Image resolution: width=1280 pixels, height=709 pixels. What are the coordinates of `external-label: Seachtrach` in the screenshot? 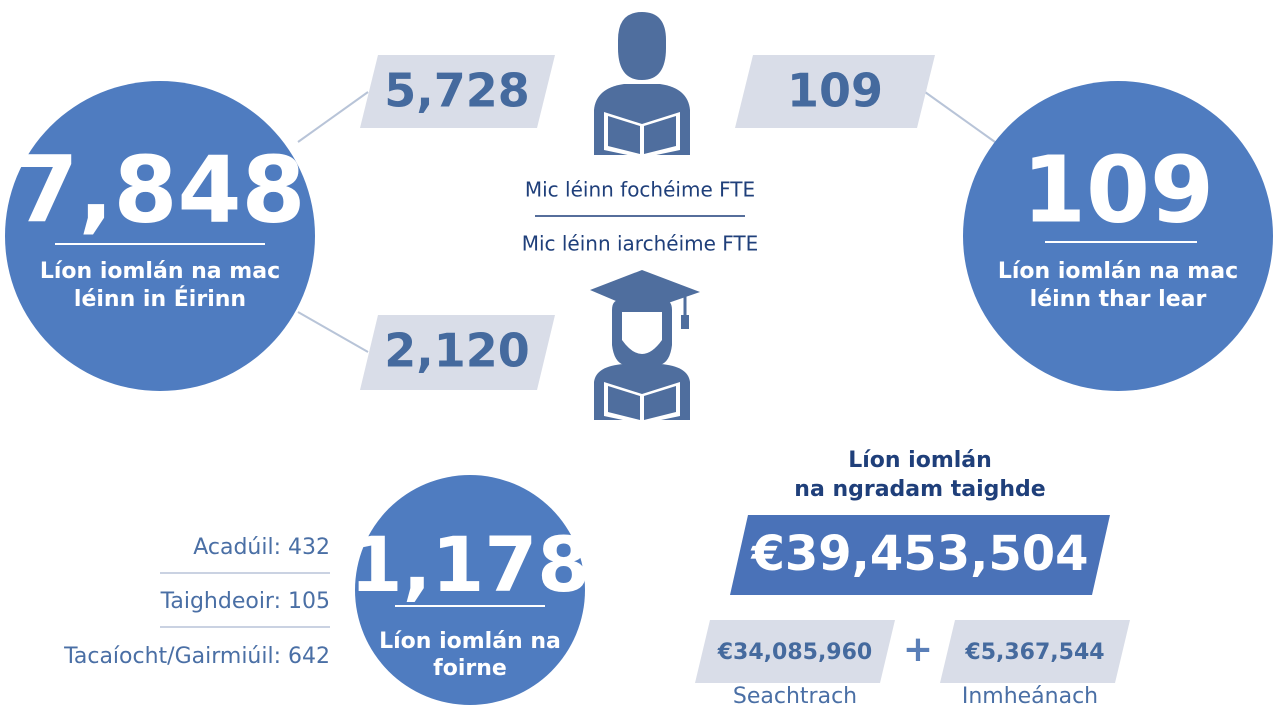 It's located at (795, 696).